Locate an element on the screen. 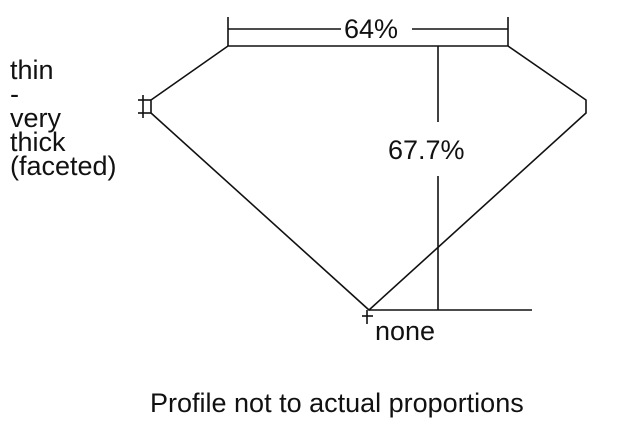 The height and width of the screenshot is (430, 640). girdle-label-line: very is located at coordinates (36, 118).